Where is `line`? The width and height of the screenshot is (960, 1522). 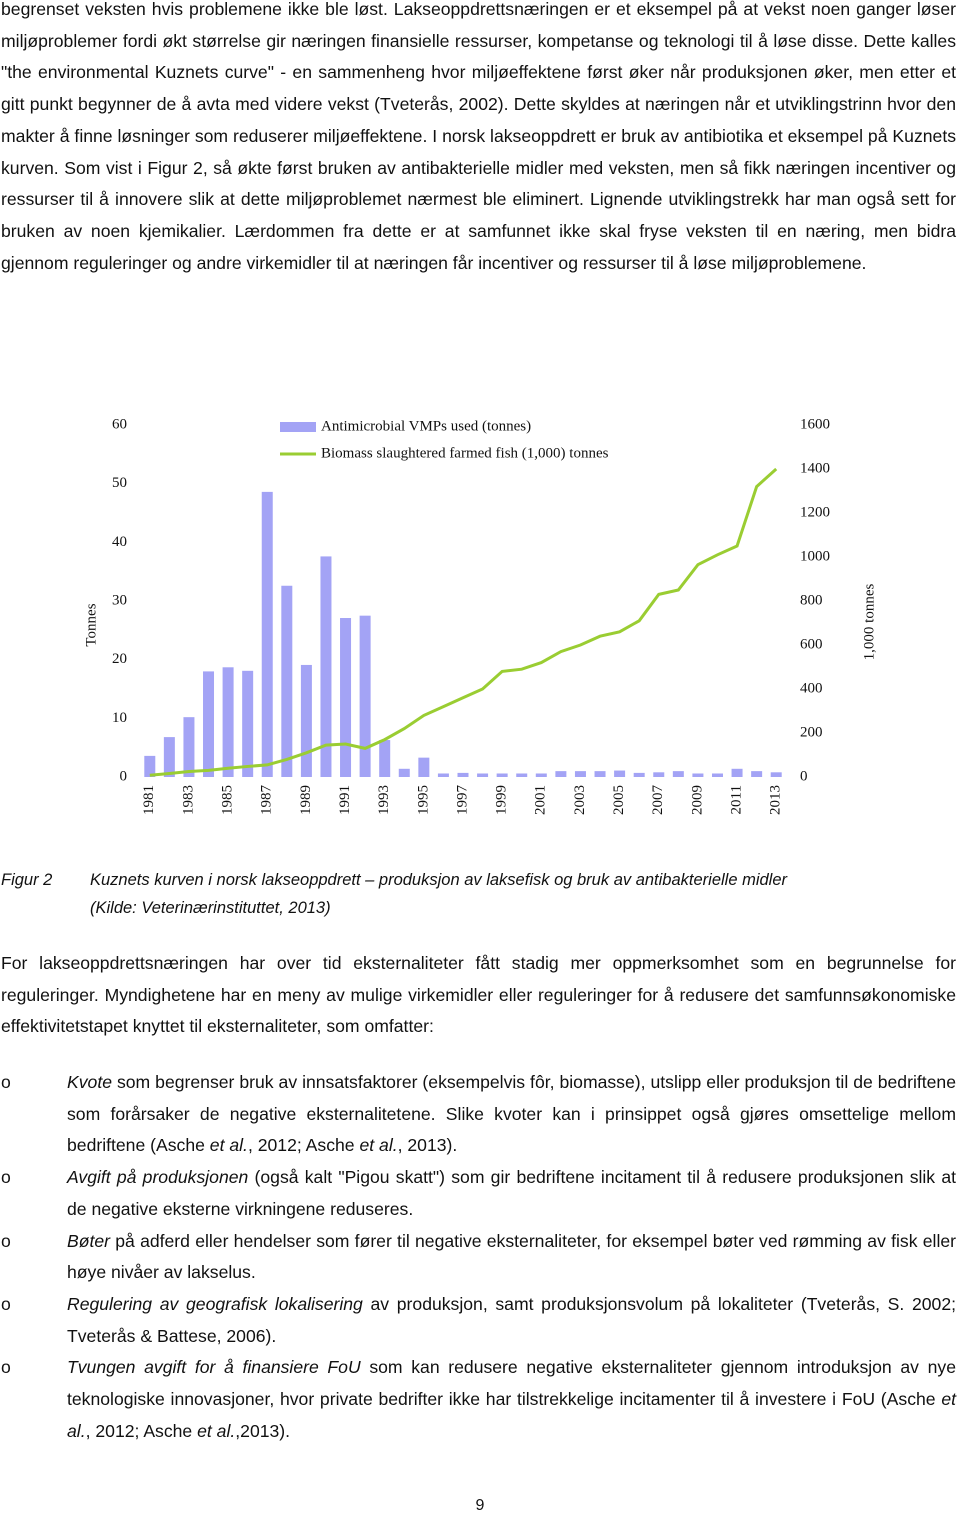
line is located at coordinates (463, 622).